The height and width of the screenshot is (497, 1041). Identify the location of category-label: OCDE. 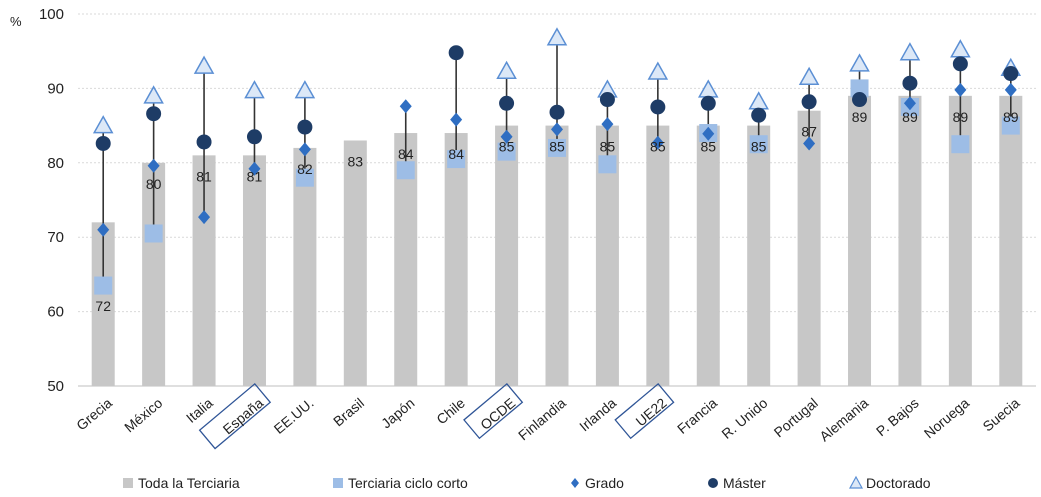
(497, 414).